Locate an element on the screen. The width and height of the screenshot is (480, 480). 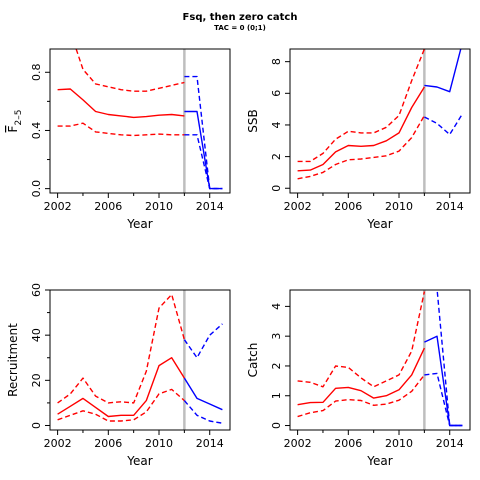
y-tick-label: 0.0 is located at coordinates (36, 189).